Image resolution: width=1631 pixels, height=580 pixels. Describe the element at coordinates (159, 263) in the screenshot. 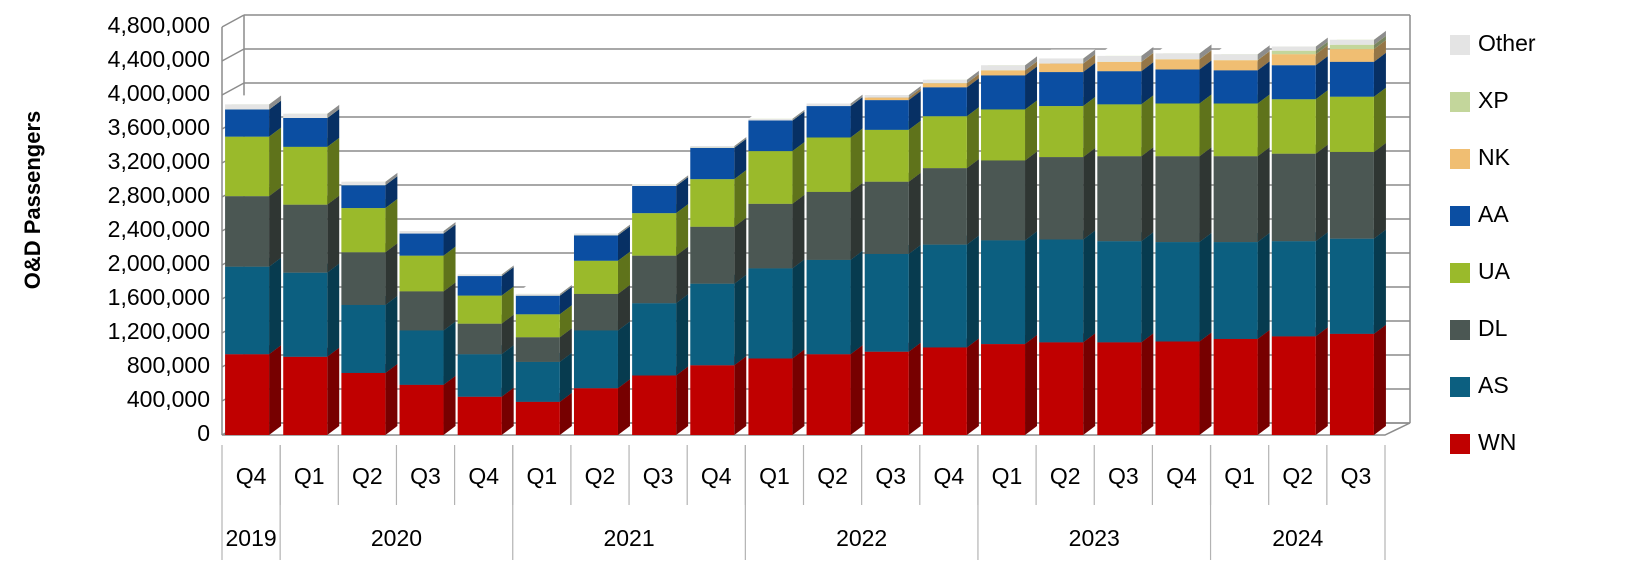

I see `y-tick-label: 2,000,000` at that location.